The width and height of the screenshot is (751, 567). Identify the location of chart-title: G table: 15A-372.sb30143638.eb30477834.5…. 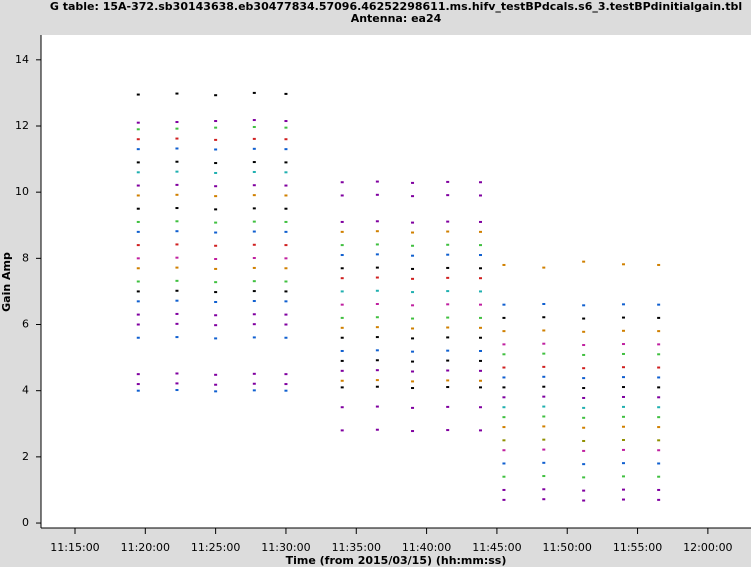
(396, 6).